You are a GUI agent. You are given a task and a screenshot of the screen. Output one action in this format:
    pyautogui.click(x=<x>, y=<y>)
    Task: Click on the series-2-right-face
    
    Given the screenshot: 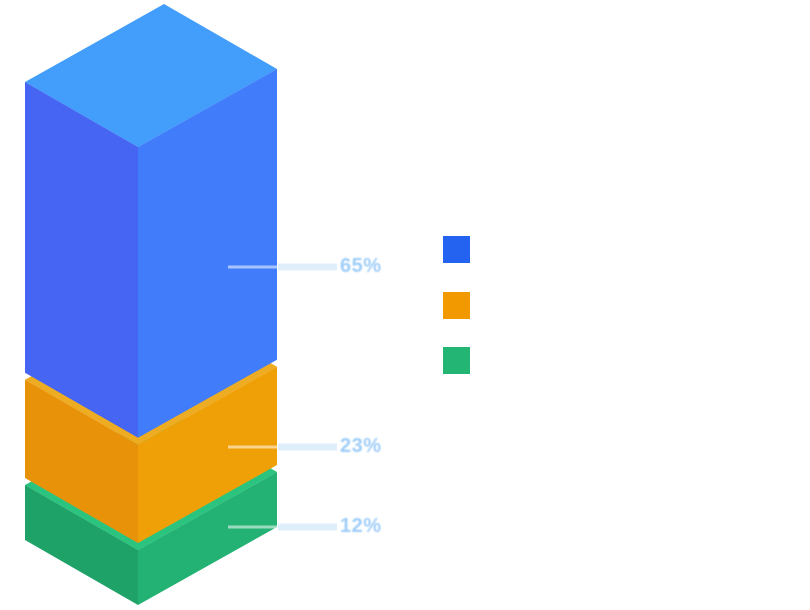 What is the action you would take?
    pyautogui.click(x=207, y=455)
    